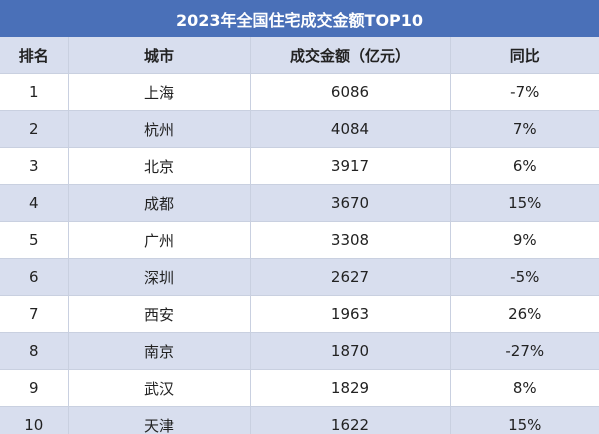  What do you see at coordinates (34, 388) in the screenshot?
I see `table-cell: 9` at bounding box center [34, 388].